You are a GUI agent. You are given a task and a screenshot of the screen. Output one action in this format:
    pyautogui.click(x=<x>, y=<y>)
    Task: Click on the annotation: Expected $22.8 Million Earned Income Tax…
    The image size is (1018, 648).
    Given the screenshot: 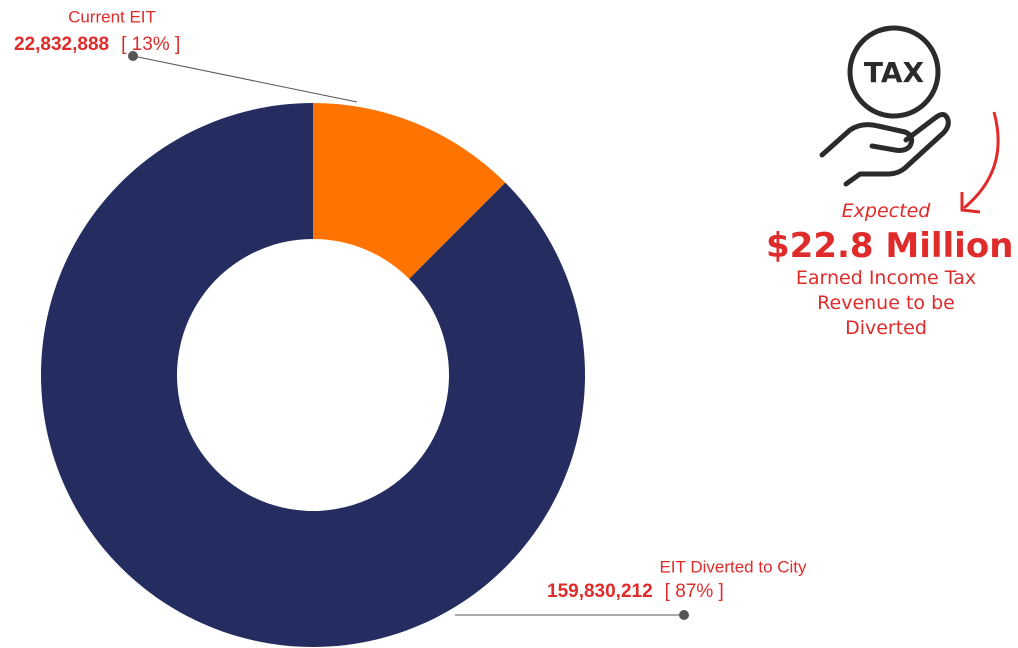 What is the action you would take?
    pyautogui.click(x=890, y=268)
    